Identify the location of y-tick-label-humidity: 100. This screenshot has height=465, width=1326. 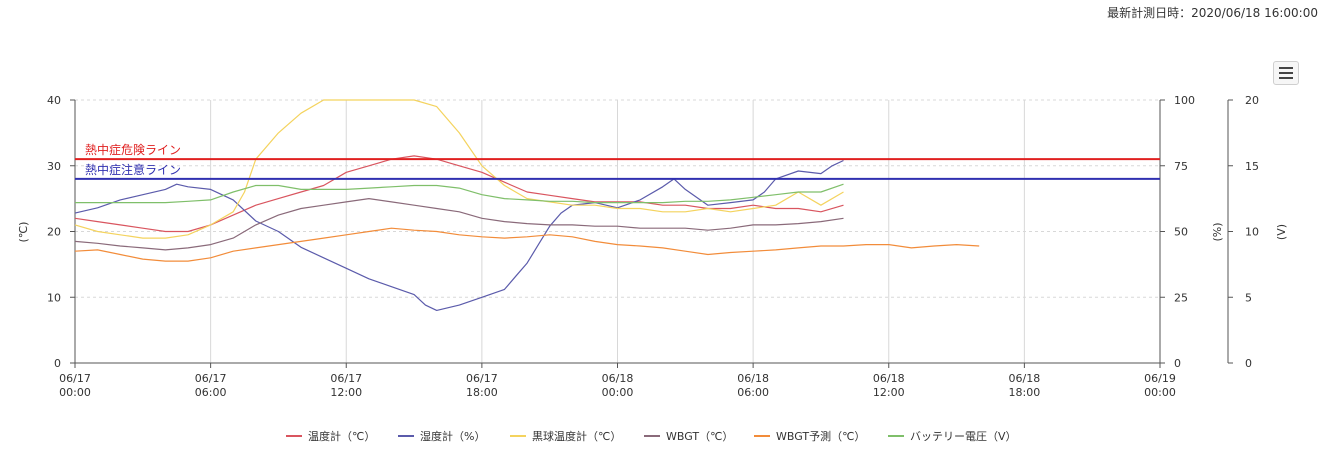
(1184, 100).